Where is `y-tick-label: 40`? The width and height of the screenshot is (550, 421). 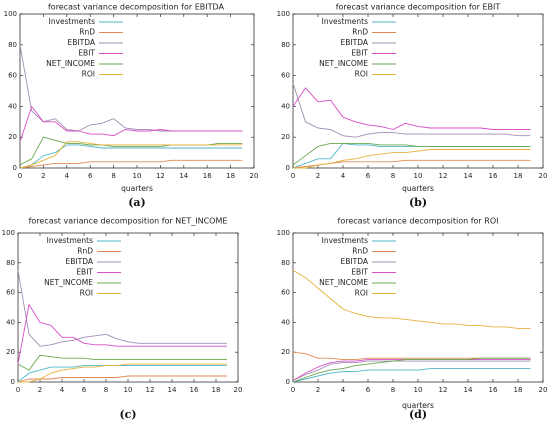 y-tick-label: 40 is located at coordinates (10, 322).